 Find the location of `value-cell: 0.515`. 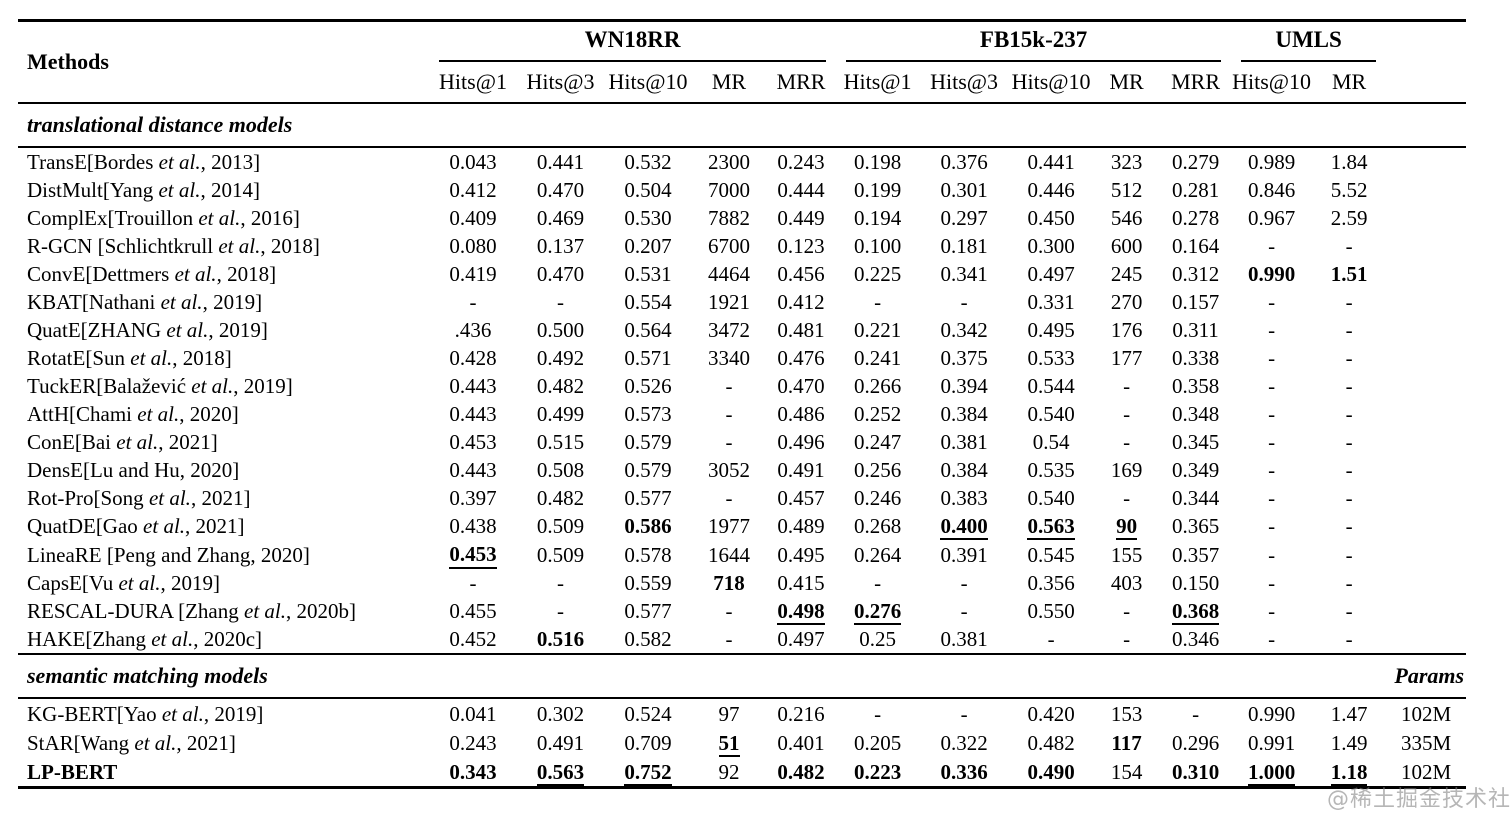

value-cell: 0.515 is located at coordinates (560, 442).